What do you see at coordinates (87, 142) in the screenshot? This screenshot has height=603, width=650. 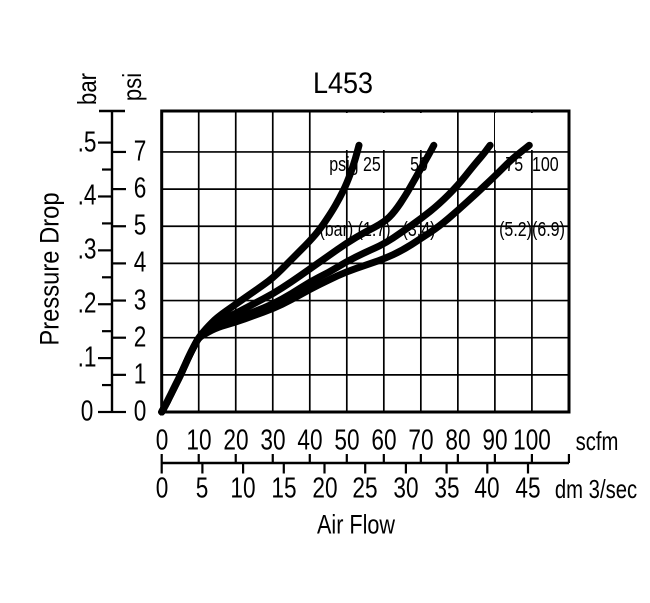 I see `bar-tick-label: .5` at bounding box center [87, 142].